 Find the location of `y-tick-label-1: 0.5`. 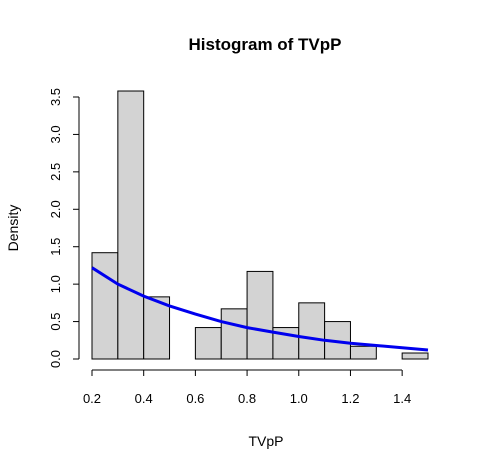

y-tick-label-1: 0.5 is located at coordinates (55, 322).